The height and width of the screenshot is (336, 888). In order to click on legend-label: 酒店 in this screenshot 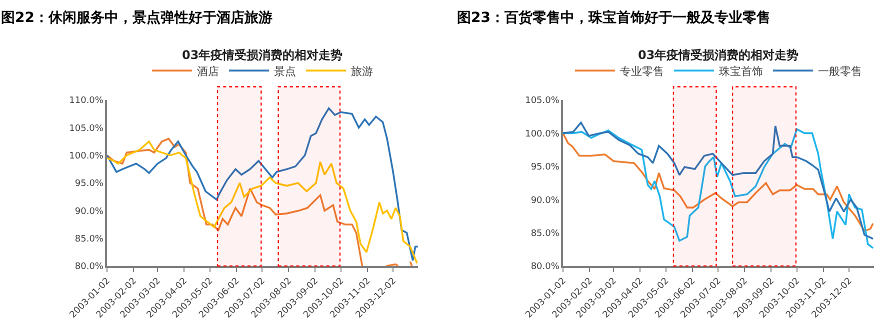, I will do `click(207, 71)`.